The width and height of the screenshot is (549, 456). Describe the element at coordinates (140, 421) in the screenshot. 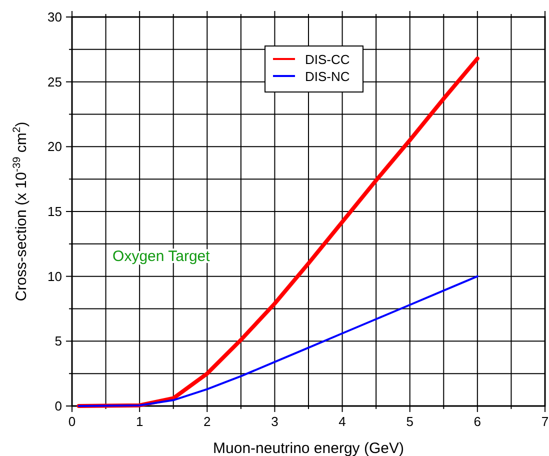

I see `x-tick-label: 1` at that location.